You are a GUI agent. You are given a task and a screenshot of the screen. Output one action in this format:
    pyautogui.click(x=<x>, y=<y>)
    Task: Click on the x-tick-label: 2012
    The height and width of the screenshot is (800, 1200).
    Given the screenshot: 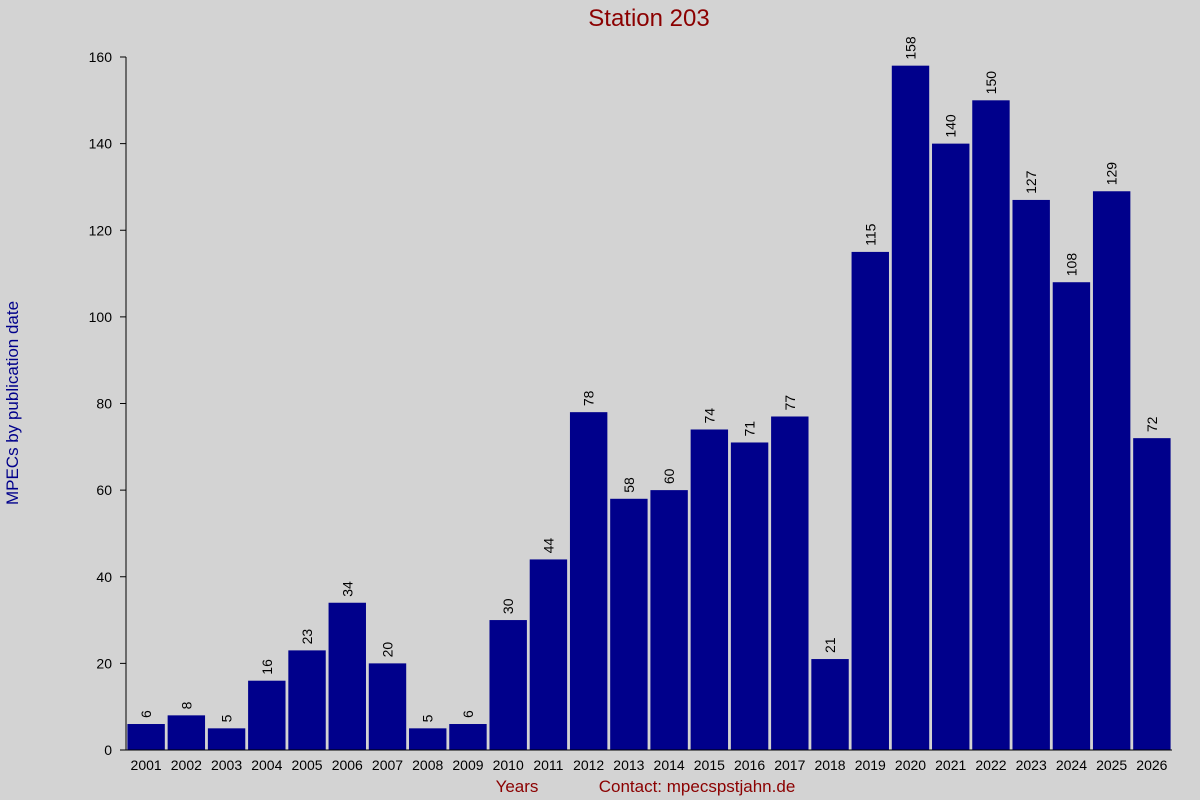 What is the action you would take?
    pyautogui.click(x=588, y=765)
    